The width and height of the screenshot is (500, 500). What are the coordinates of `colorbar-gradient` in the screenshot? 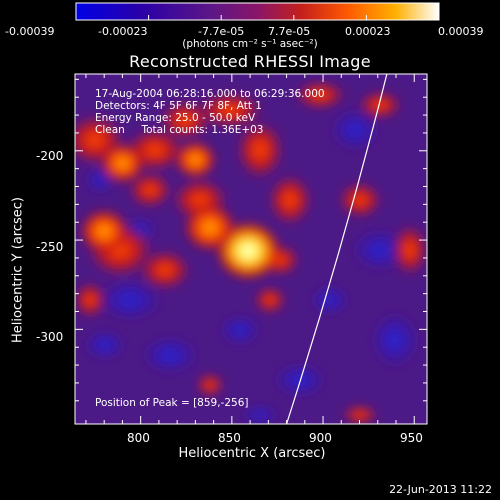 It's located at (257, 11).